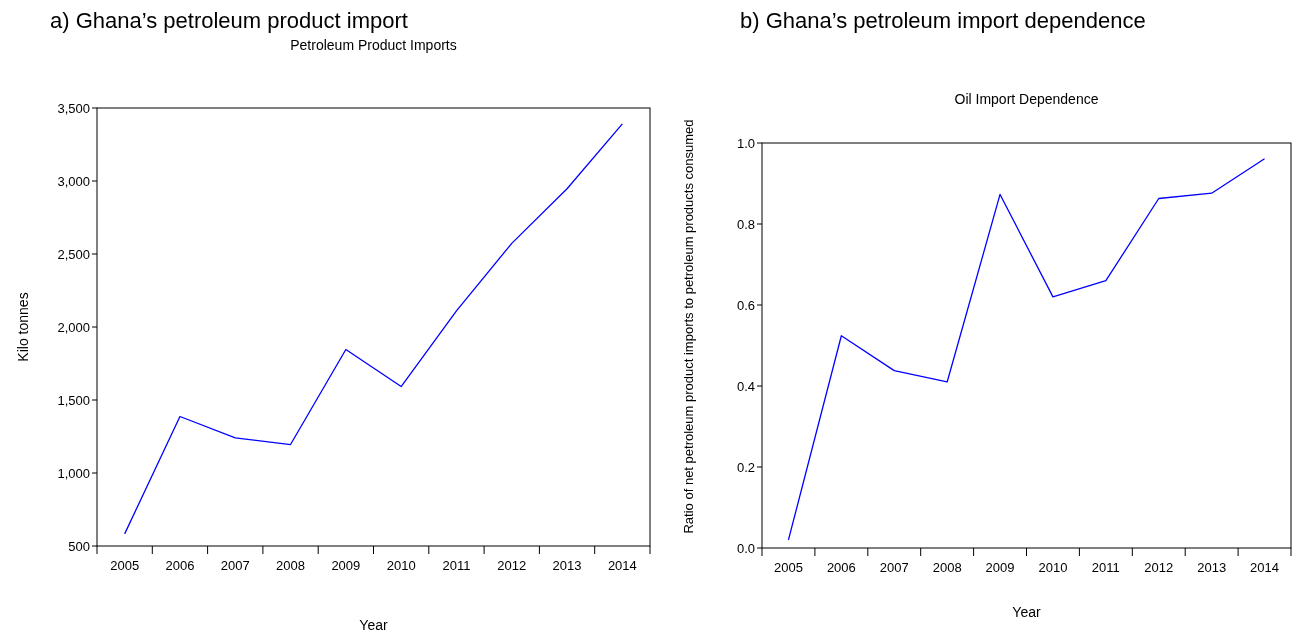 This screenshot has height=637, width=1309. Describe the element at coordinates (73, 473) in the screenshot. I see `y-tick-label: 1,000` at that location.